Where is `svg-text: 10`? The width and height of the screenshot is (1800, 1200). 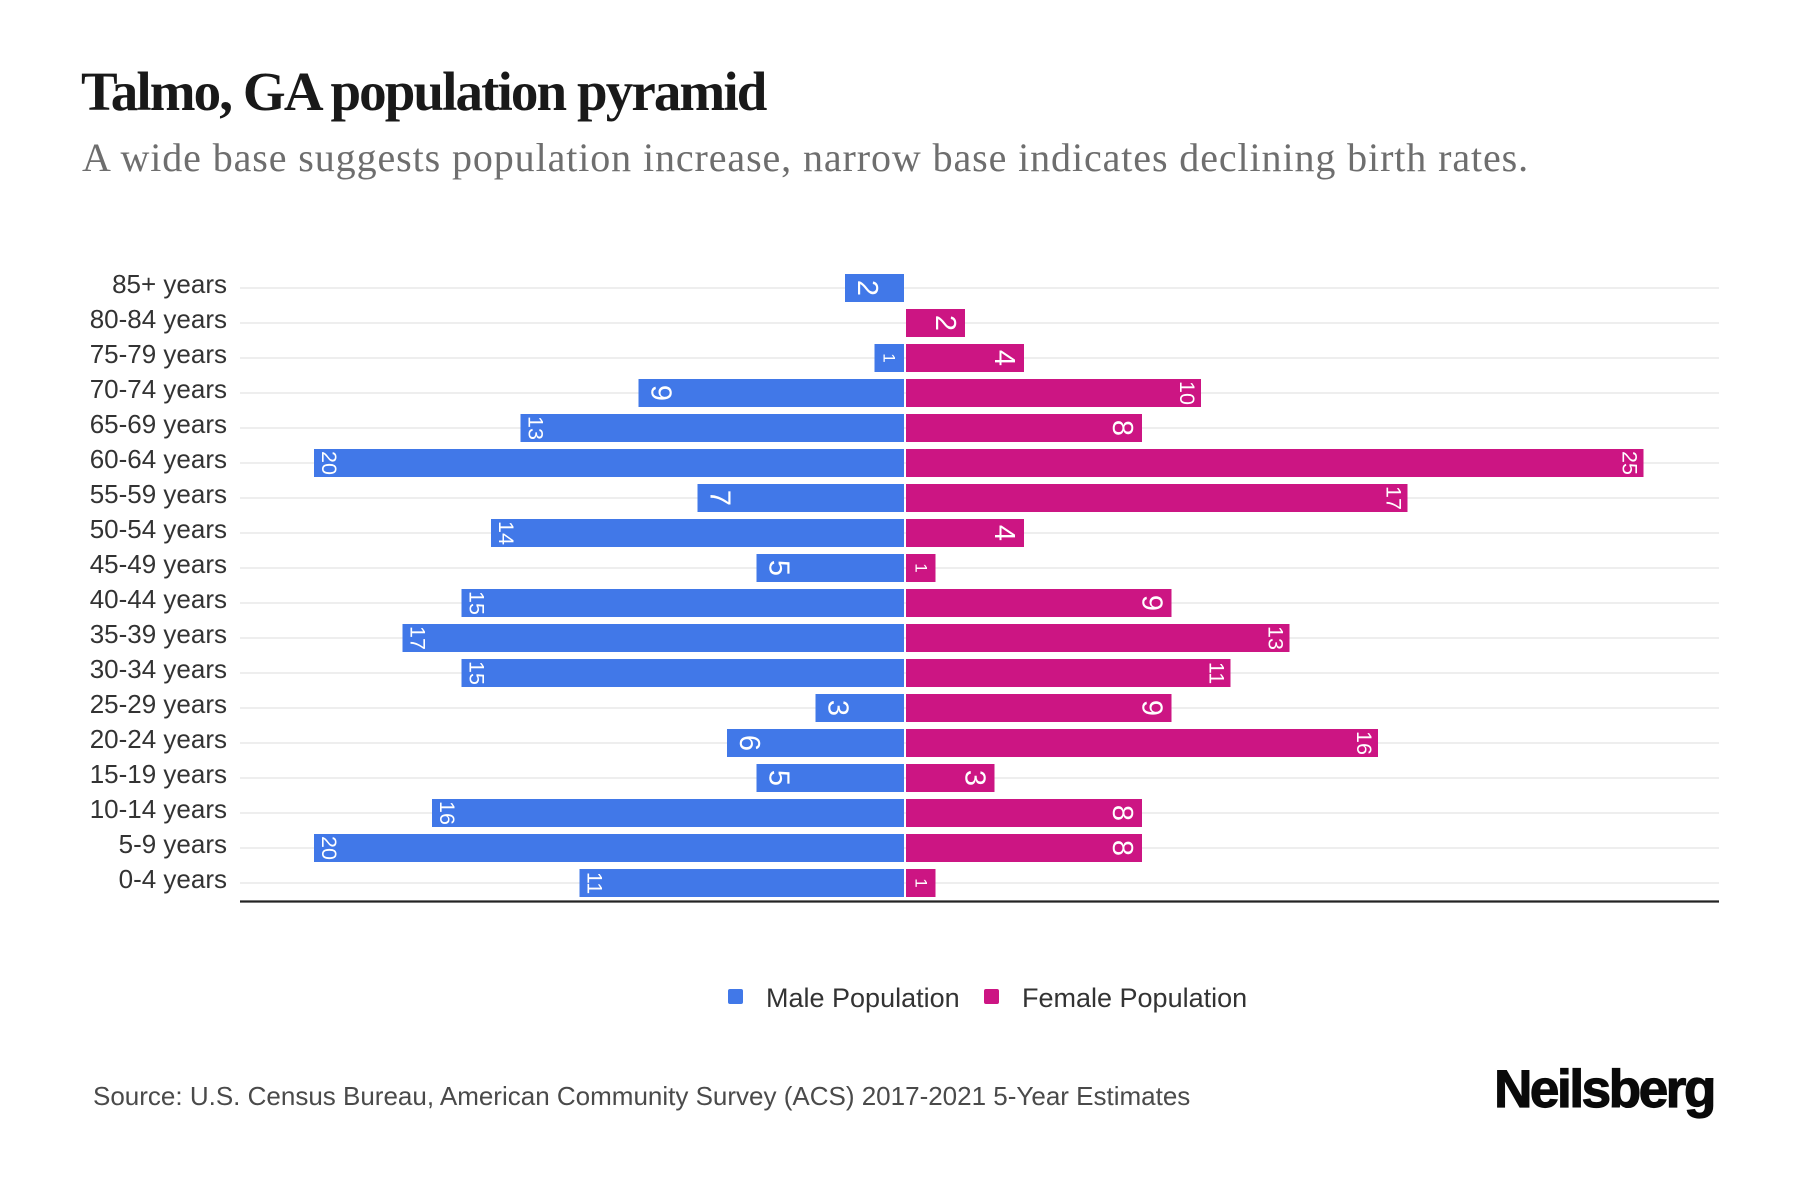
svg-text: 10 is located at coordinates (1187, 393).